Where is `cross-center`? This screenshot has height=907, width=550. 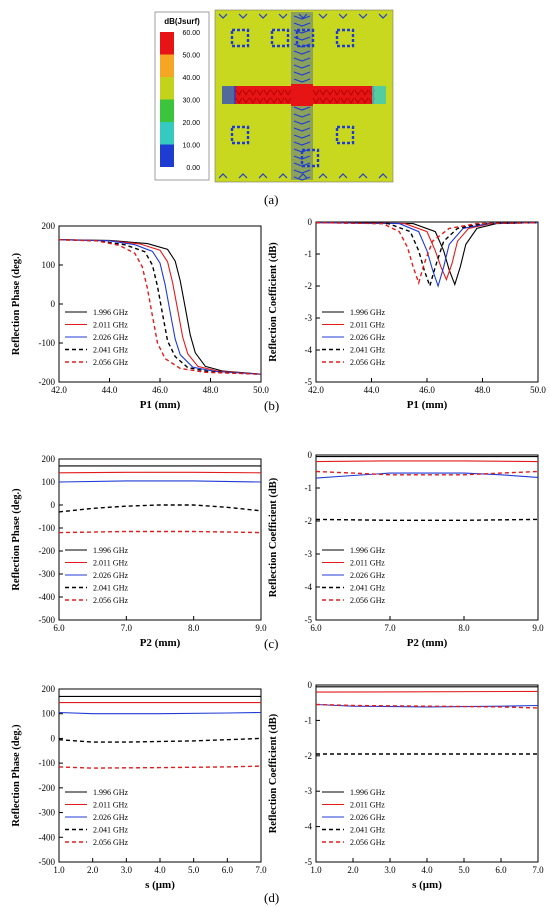
cross-center is located at coordinates (302, 95).